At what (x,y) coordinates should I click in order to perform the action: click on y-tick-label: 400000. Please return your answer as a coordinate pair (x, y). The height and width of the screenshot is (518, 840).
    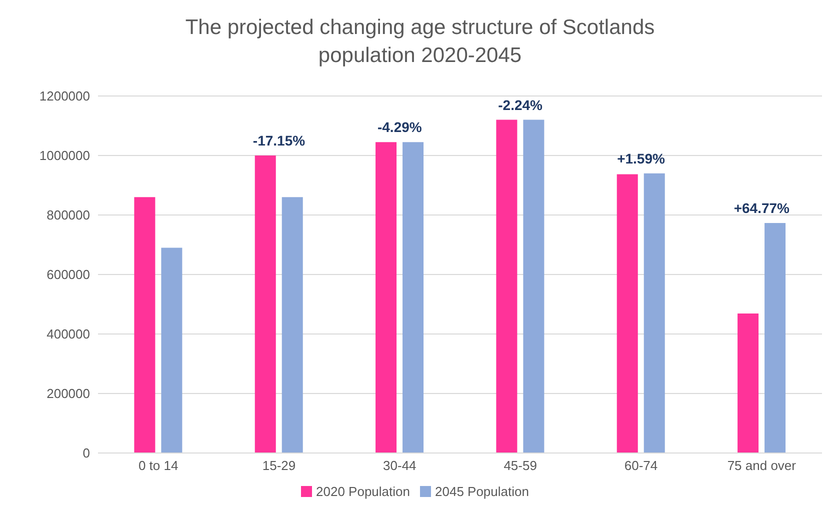
    Looking at the image, I should click on (68, 334).